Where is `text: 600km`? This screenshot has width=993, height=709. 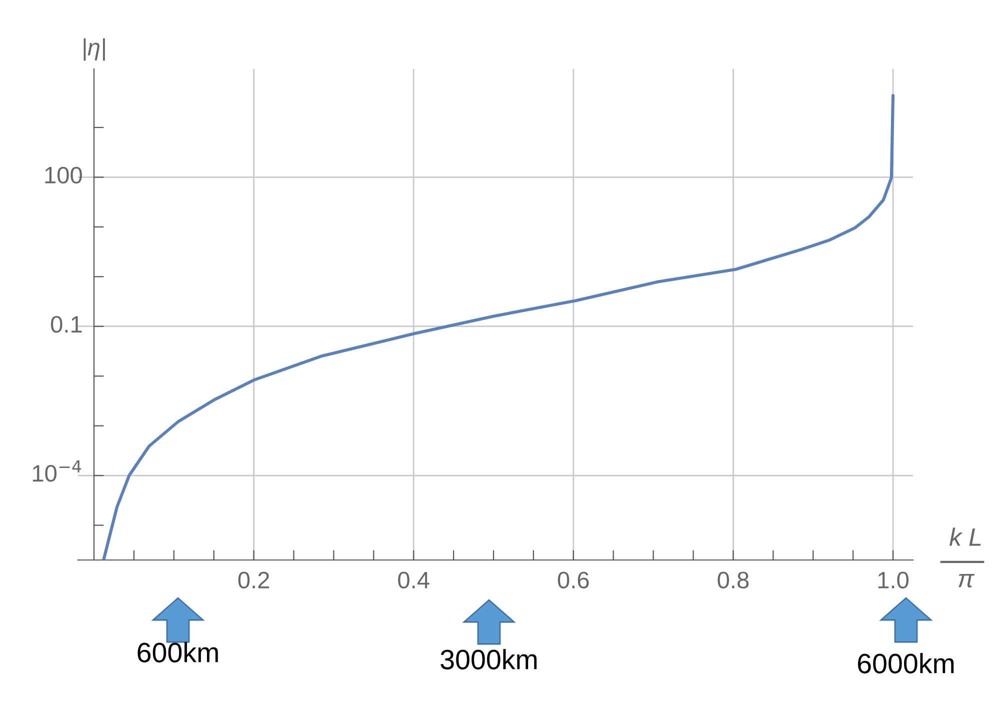
text: 600km is located at coordinates (178, 652).